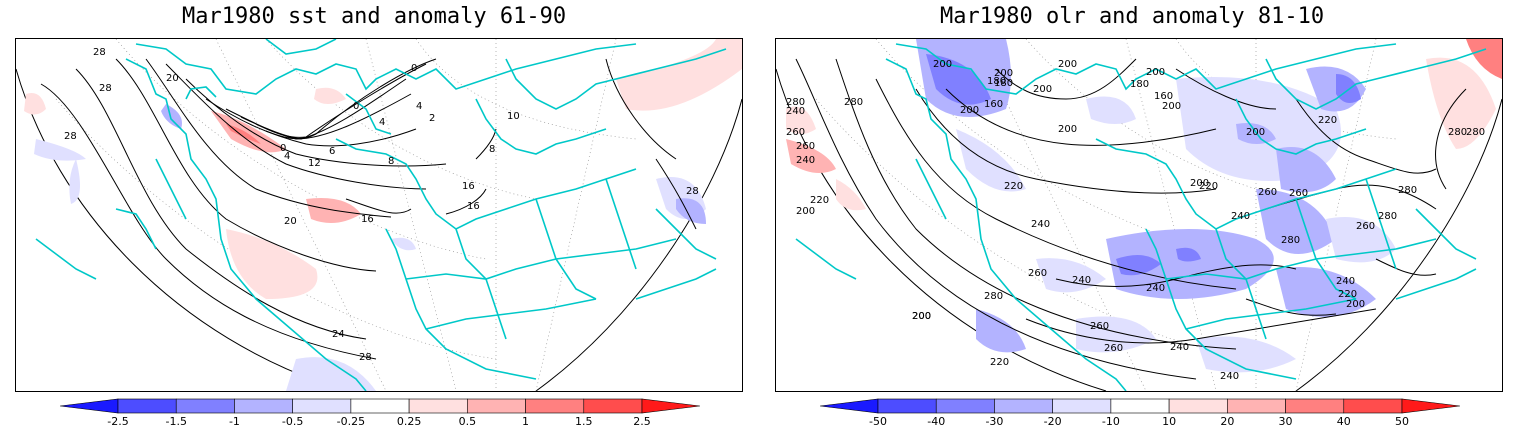 The image size is (1520, 430). I want to click on colorbar-tick-label: 30, so click(1285, 421).